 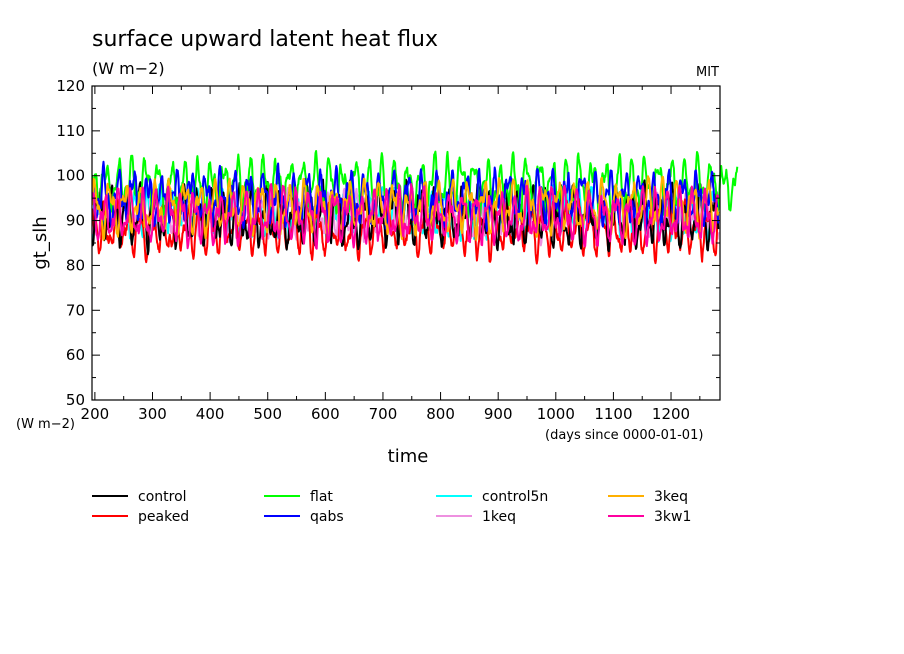 I want to click on y-axis-label: gt_slh, so click(x=40, y=242).